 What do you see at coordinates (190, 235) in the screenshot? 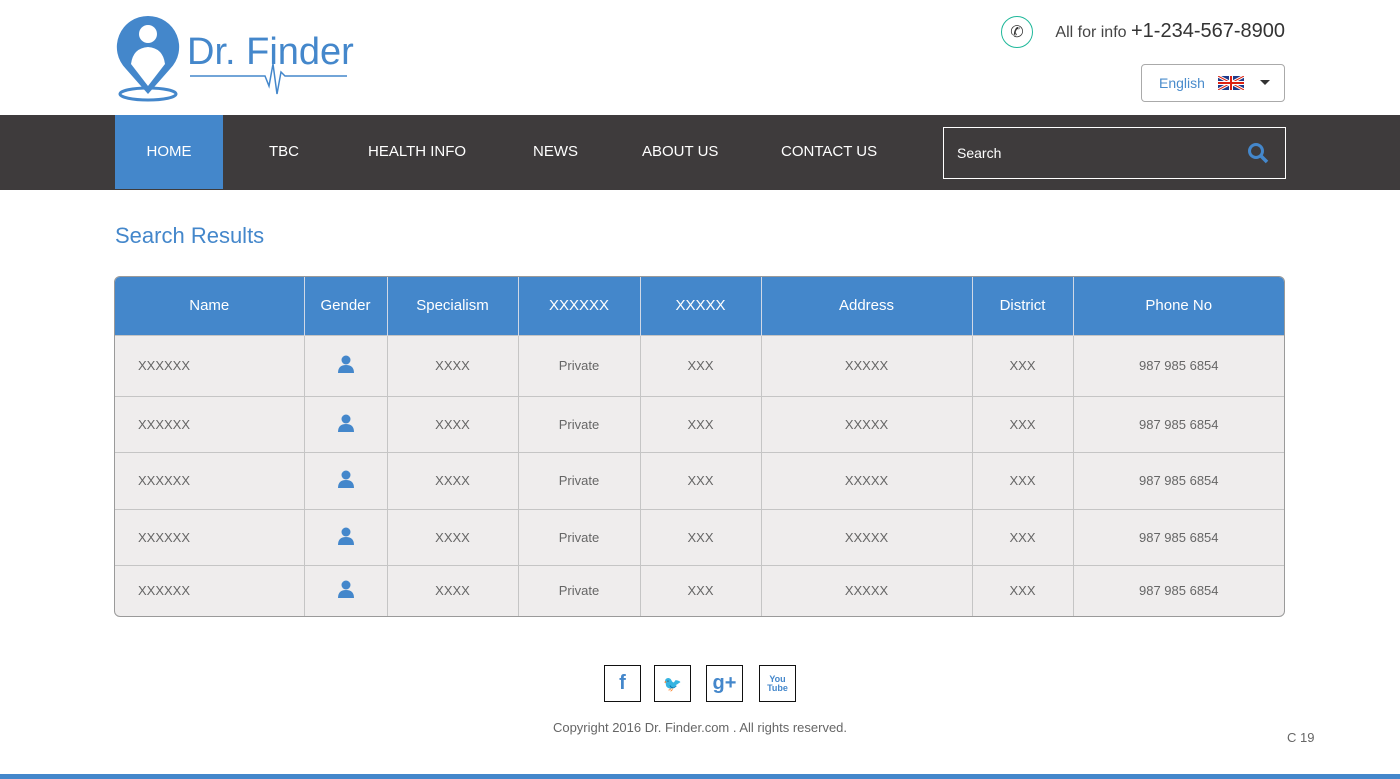
I see `page-title: Search Results` at bounding box center [190, 235].